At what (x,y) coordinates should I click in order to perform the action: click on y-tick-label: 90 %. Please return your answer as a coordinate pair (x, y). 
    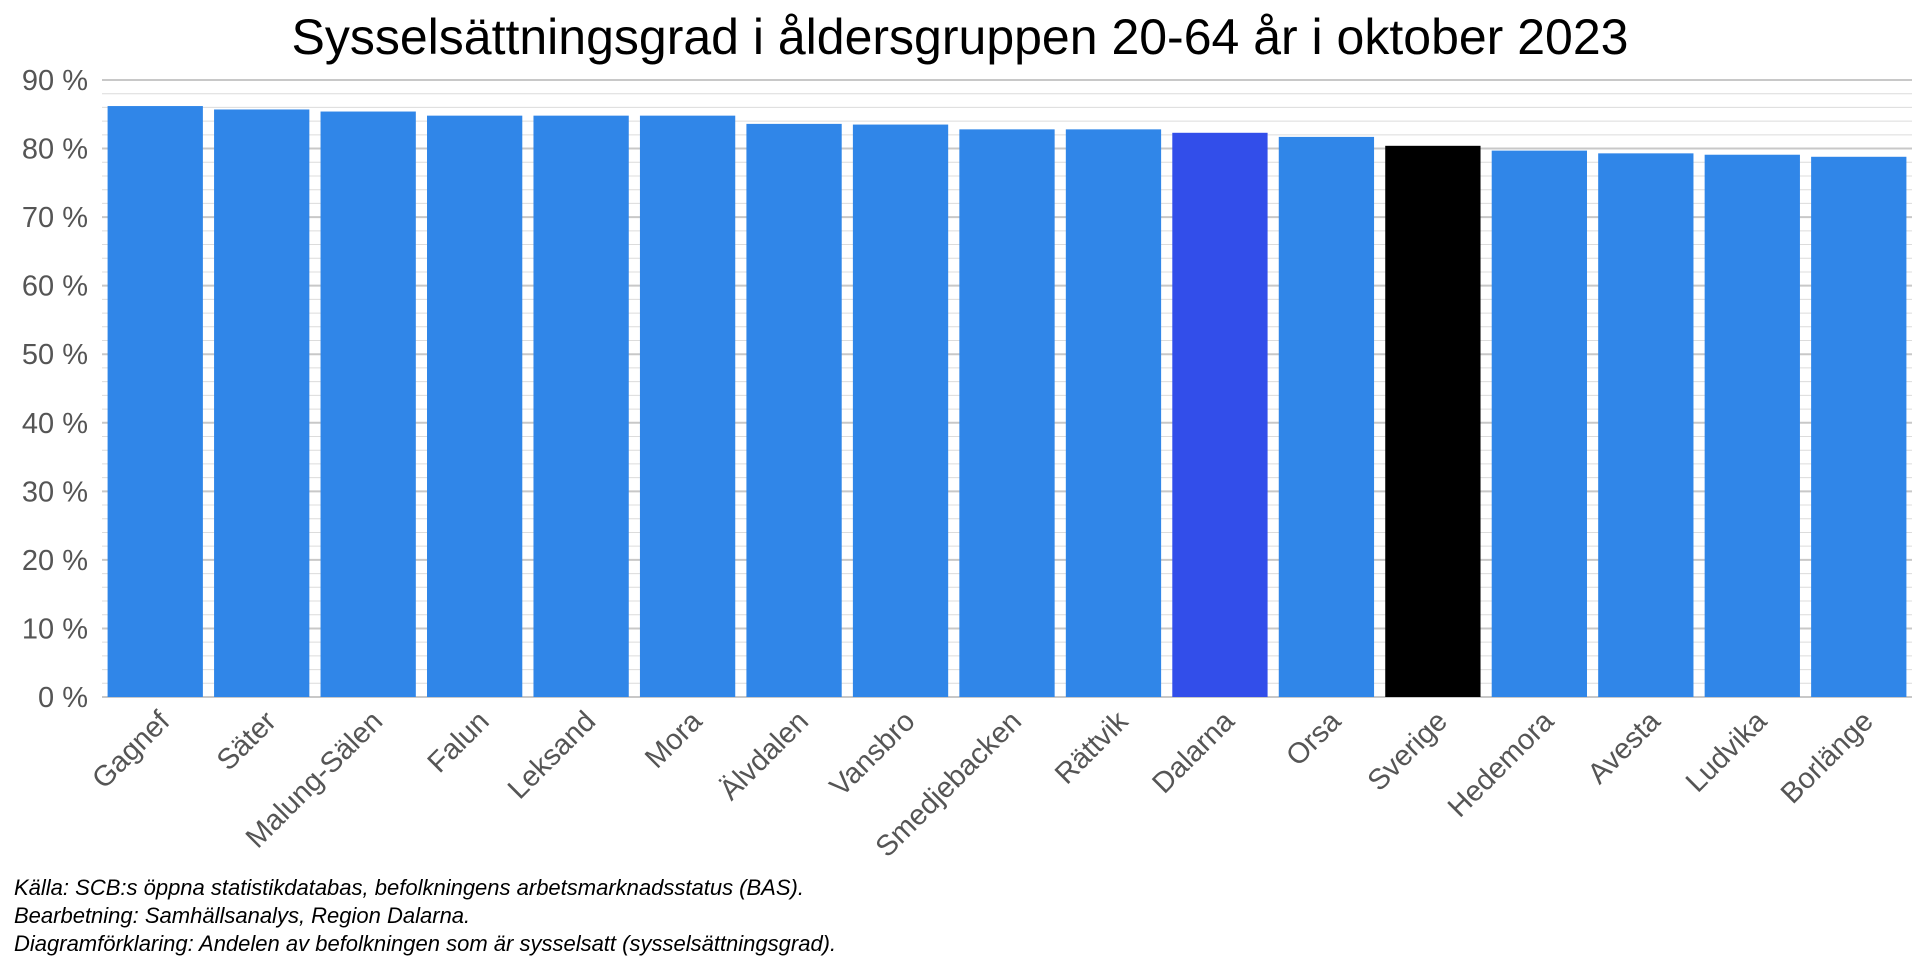
    Looking at the image, I should click on (55, 81).